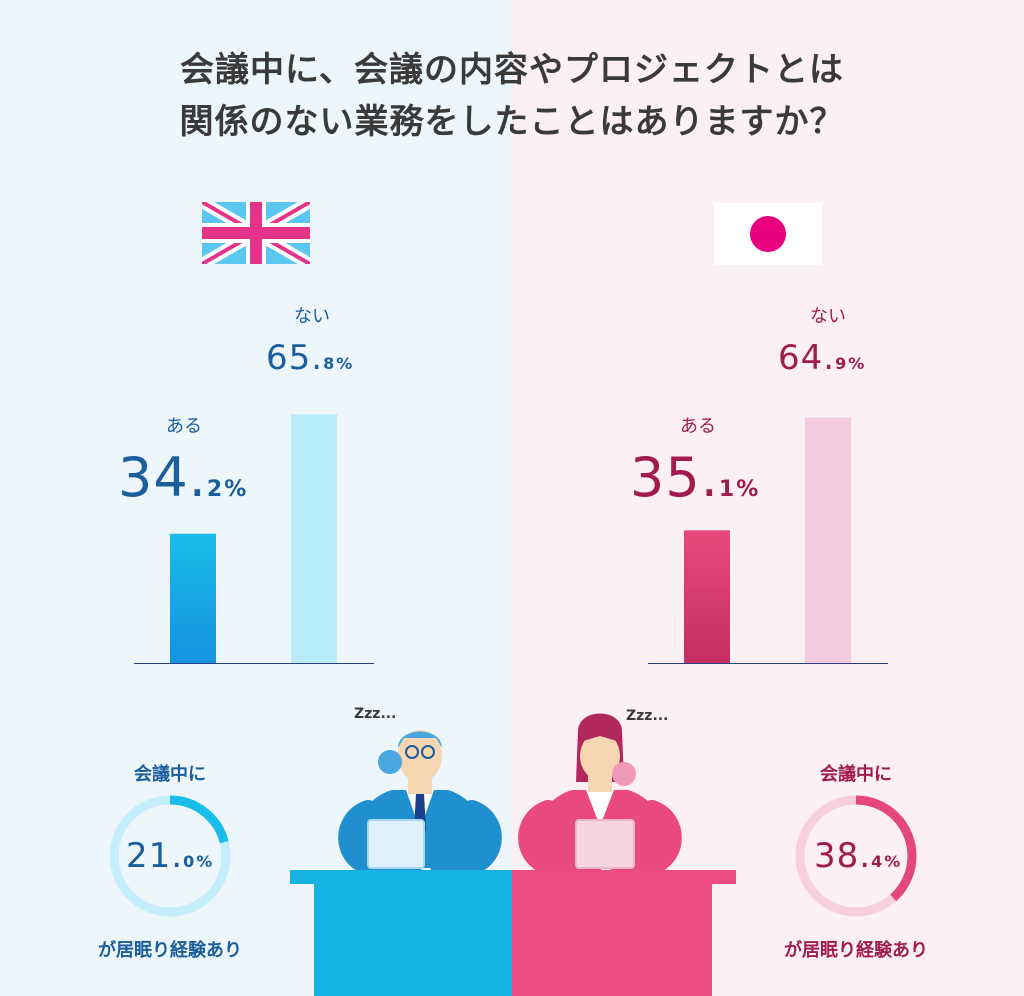 The width and height of the screenshot is (1024, 996). What do you see at coordinates (193, 598) in the screenshot?
I see `uk-bar-yes` at bounding box center [193, 598].